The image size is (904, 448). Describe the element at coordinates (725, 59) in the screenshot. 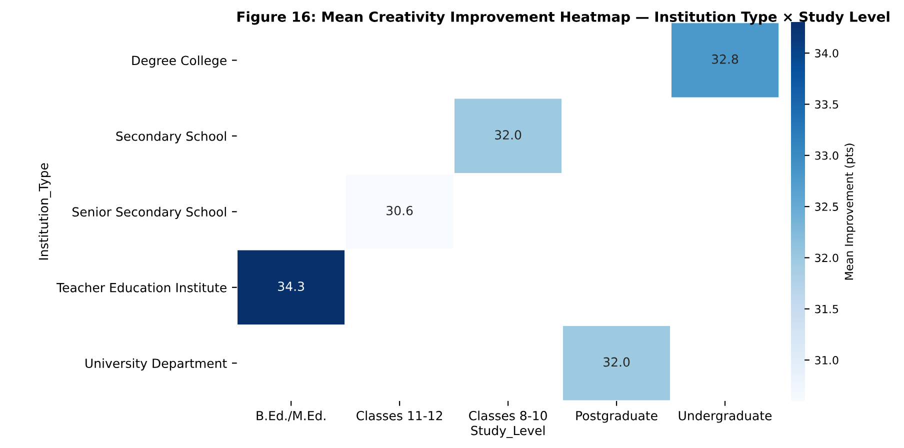

I see `data-label: 32.8` at that location.